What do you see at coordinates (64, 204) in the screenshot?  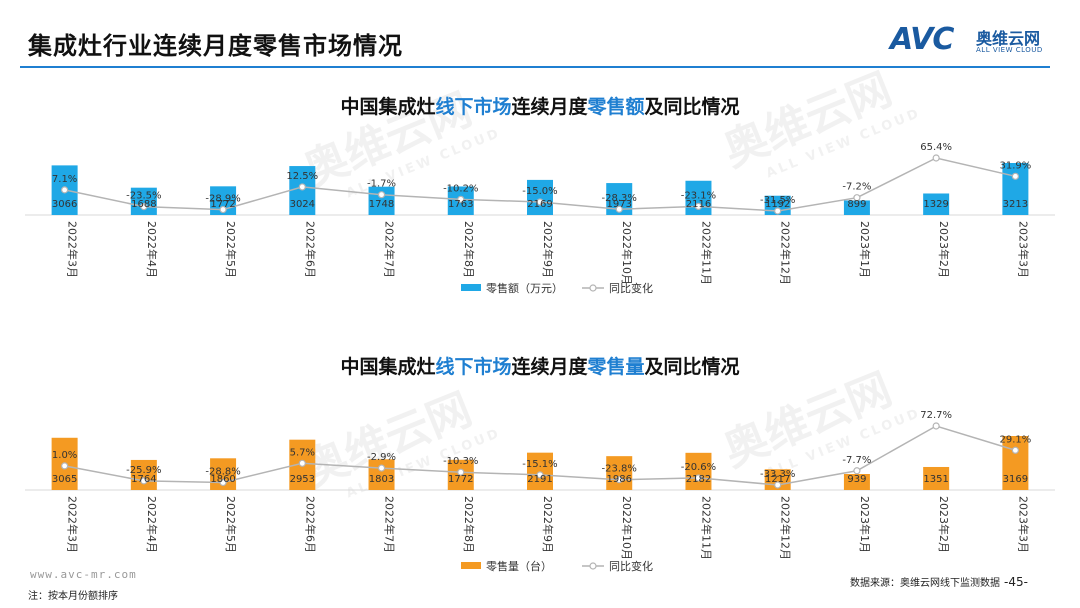 I see `bar-value-label: 3066` at bounding box center [64, 204].